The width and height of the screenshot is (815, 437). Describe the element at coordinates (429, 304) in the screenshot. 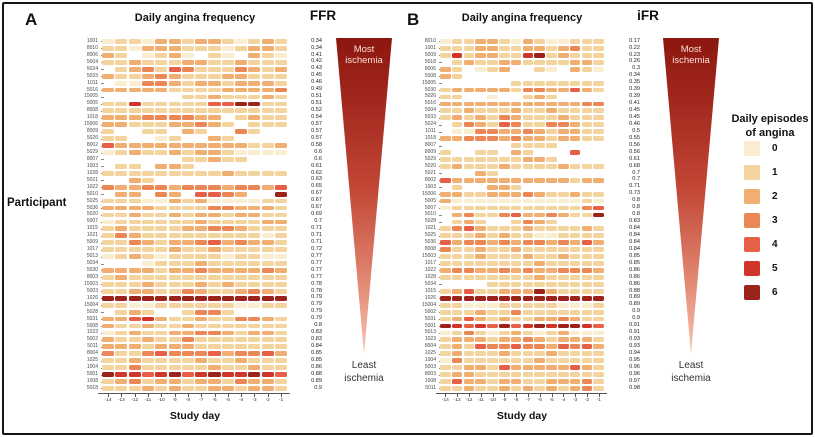

I see `participant-id: 15004` at that location.